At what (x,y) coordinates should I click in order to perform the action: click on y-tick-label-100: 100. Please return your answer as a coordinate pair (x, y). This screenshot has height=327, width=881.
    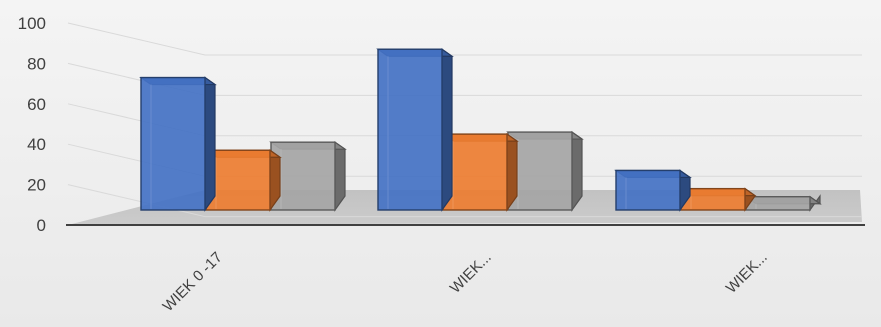
    Looking at the image, I should click on (32, 23).